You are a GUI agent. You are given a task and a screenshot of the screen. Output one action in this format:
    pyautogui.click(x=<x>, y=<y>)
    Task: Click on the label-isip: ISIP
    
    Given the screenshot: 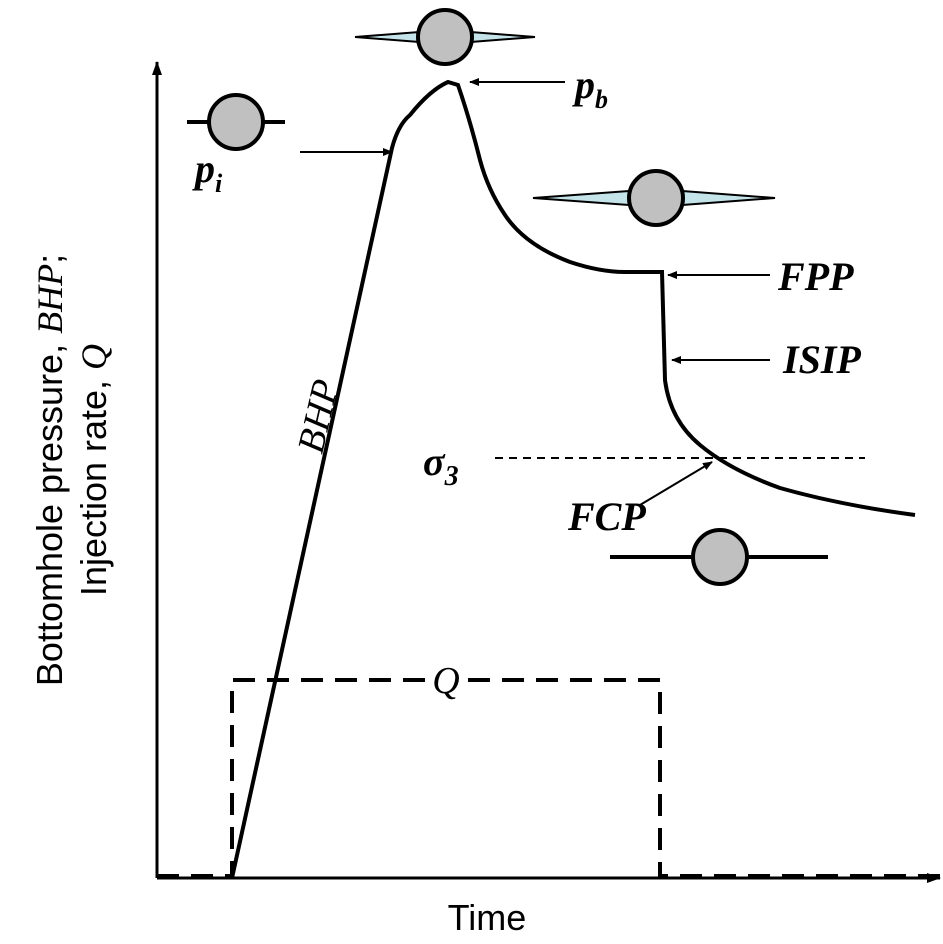 What is the action you would take?
    pyautogui.click(x=821, y=359)
    